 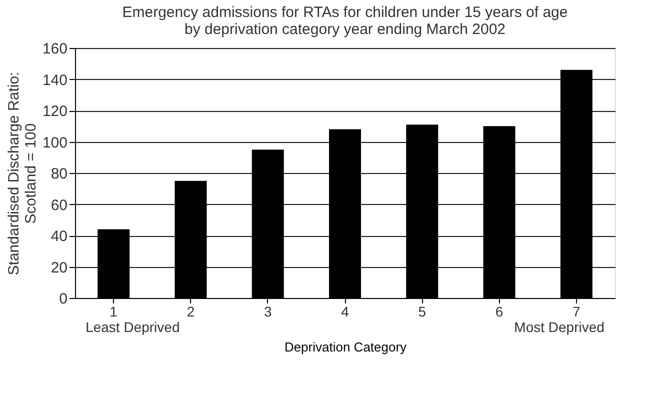 I want to click on y-tick-label: 140, so click(x=55, y=80).